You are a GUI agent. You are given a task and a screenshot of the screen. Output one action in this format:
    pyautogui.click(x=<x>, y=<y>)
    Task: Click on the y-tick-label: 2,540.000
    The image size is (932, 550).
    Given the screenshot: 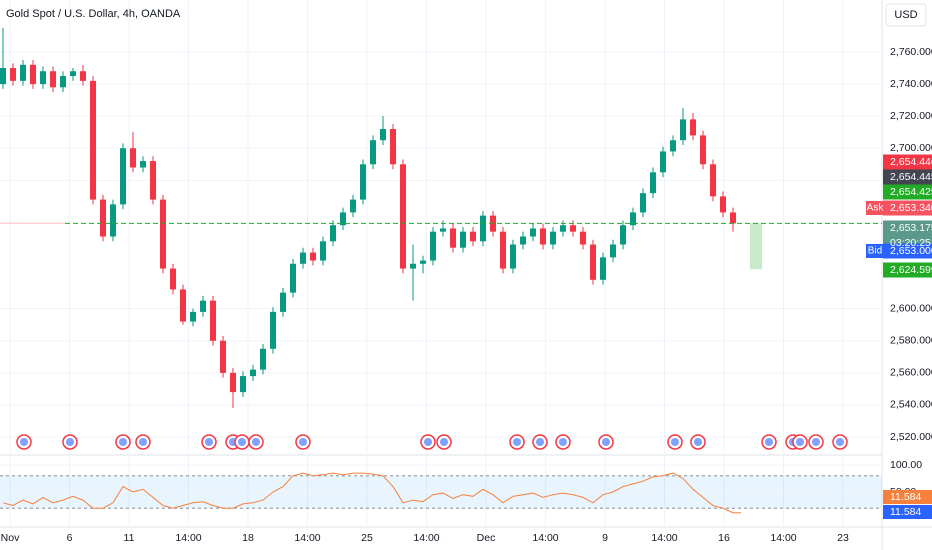 What is the action you would take?
    pyautogui.click(x=911, y=405)
    